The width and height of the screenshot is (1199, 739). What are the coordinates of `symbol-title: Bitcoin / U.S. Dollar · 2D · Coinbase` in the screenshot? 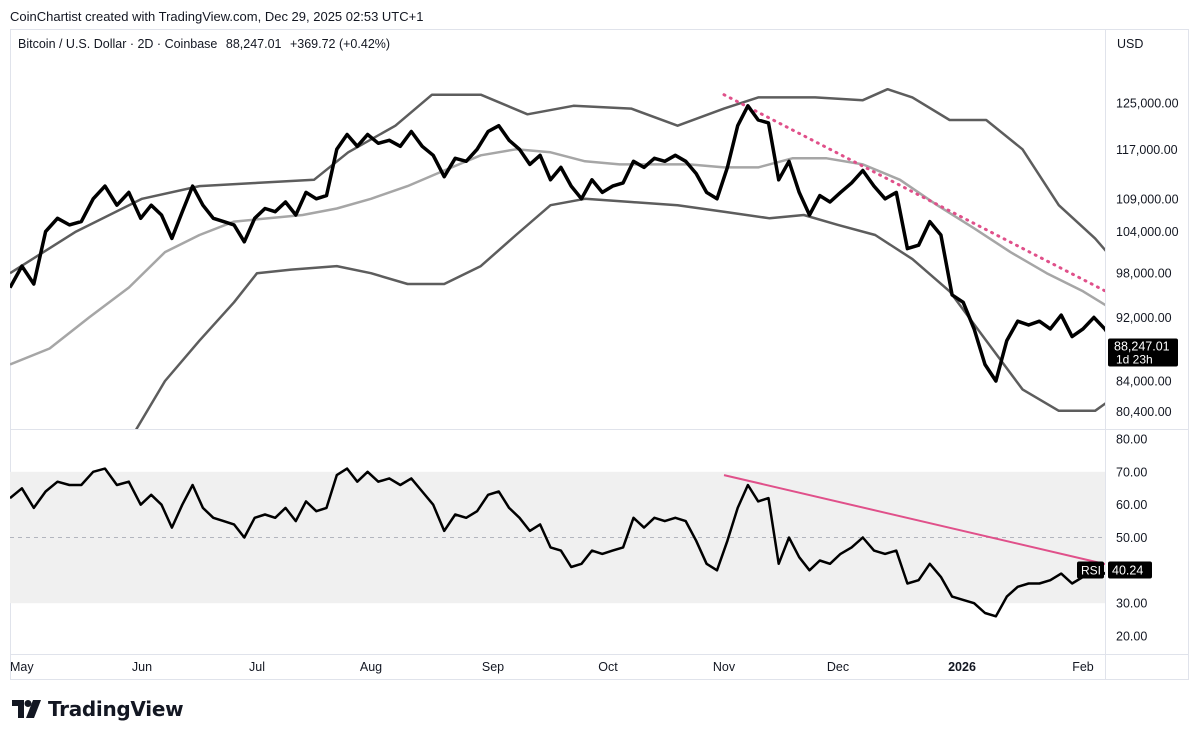 It's located at (118, 44).